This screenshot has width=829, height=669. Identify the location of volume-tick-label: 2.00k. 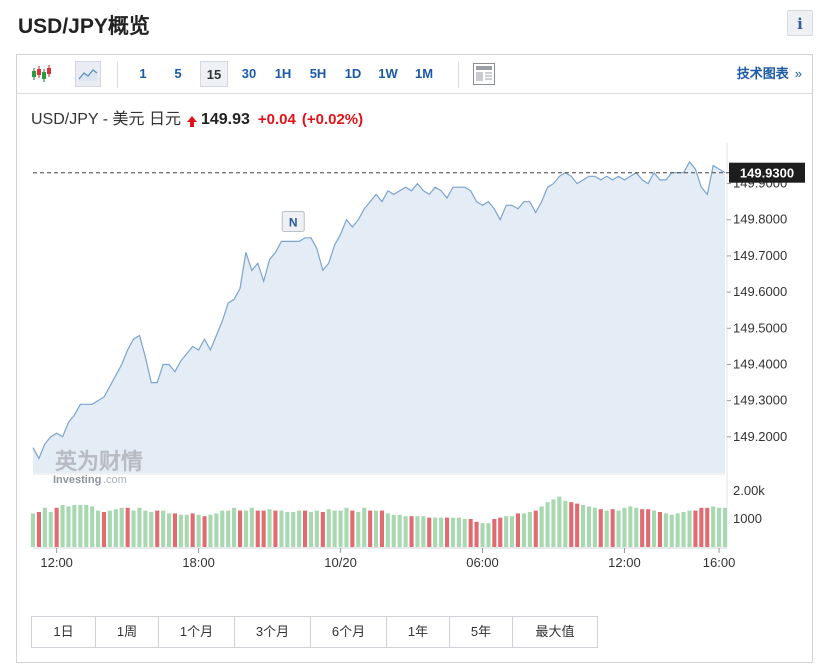
(749, 490).